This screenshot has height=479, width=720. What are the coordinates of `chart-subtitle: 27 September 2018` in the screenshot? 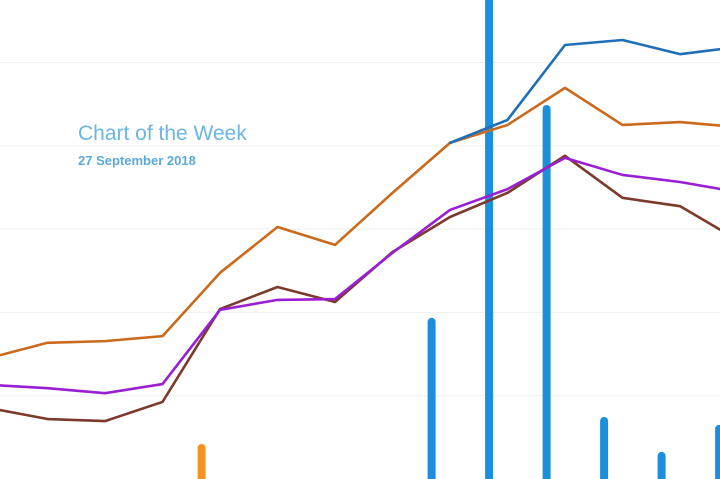 It's located at (137, 160).